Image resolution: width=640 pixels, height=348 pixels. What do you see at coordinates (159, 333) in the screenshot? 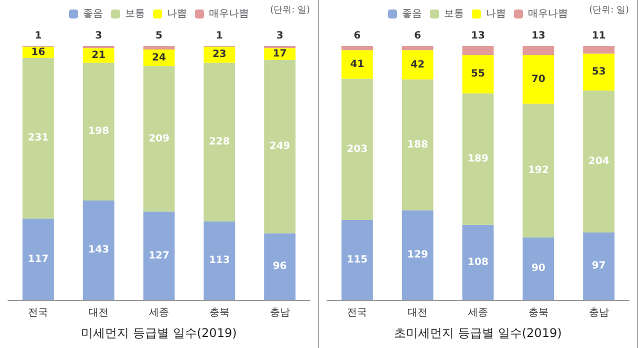
I see `text: 미세먼지 등급별 일수(2019)` at bounding box center [159, 333].